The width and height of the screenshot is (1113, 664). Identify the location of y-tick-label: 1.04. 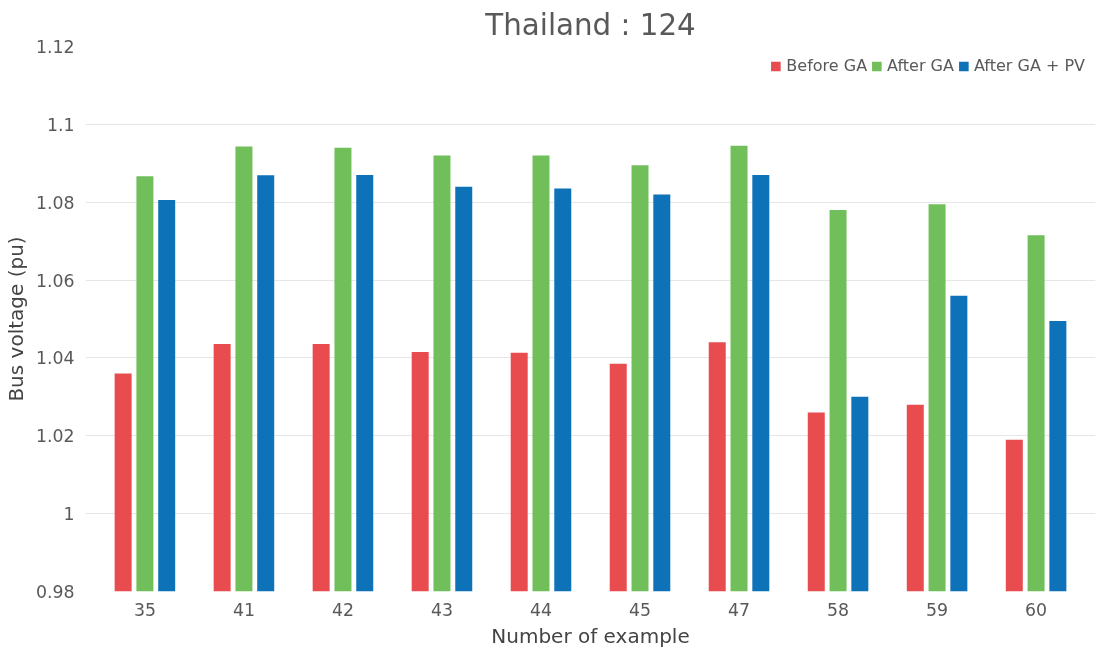
(55, 358).